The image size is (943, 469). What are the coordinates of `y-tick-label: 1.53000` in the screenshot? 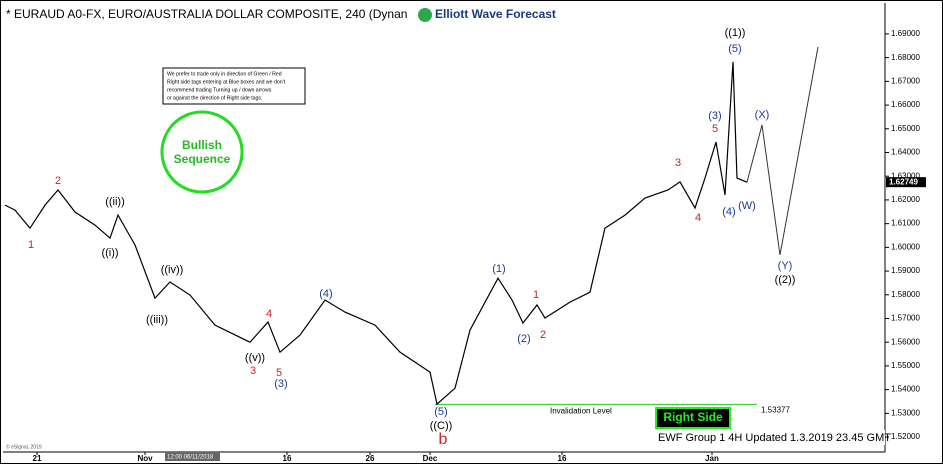 It's located at (905, 412).